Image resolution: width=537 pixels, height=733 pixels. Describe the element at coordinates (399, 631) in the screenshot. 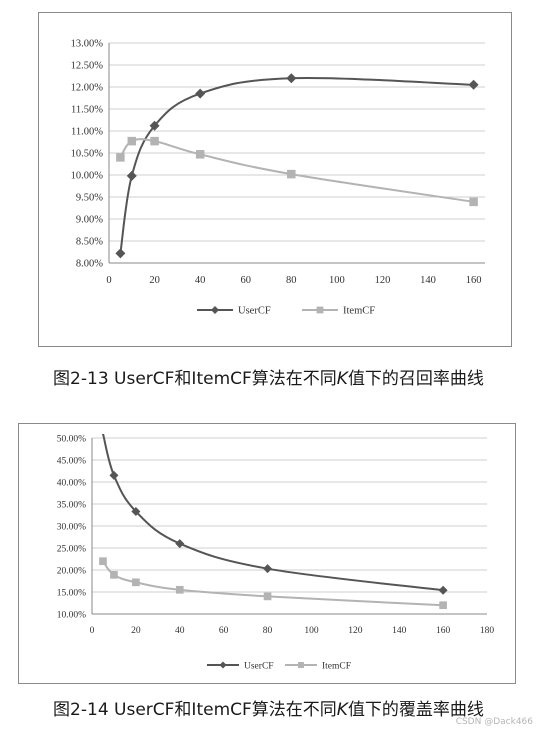

I see `coverage-x-tick-label: 140` at that location.